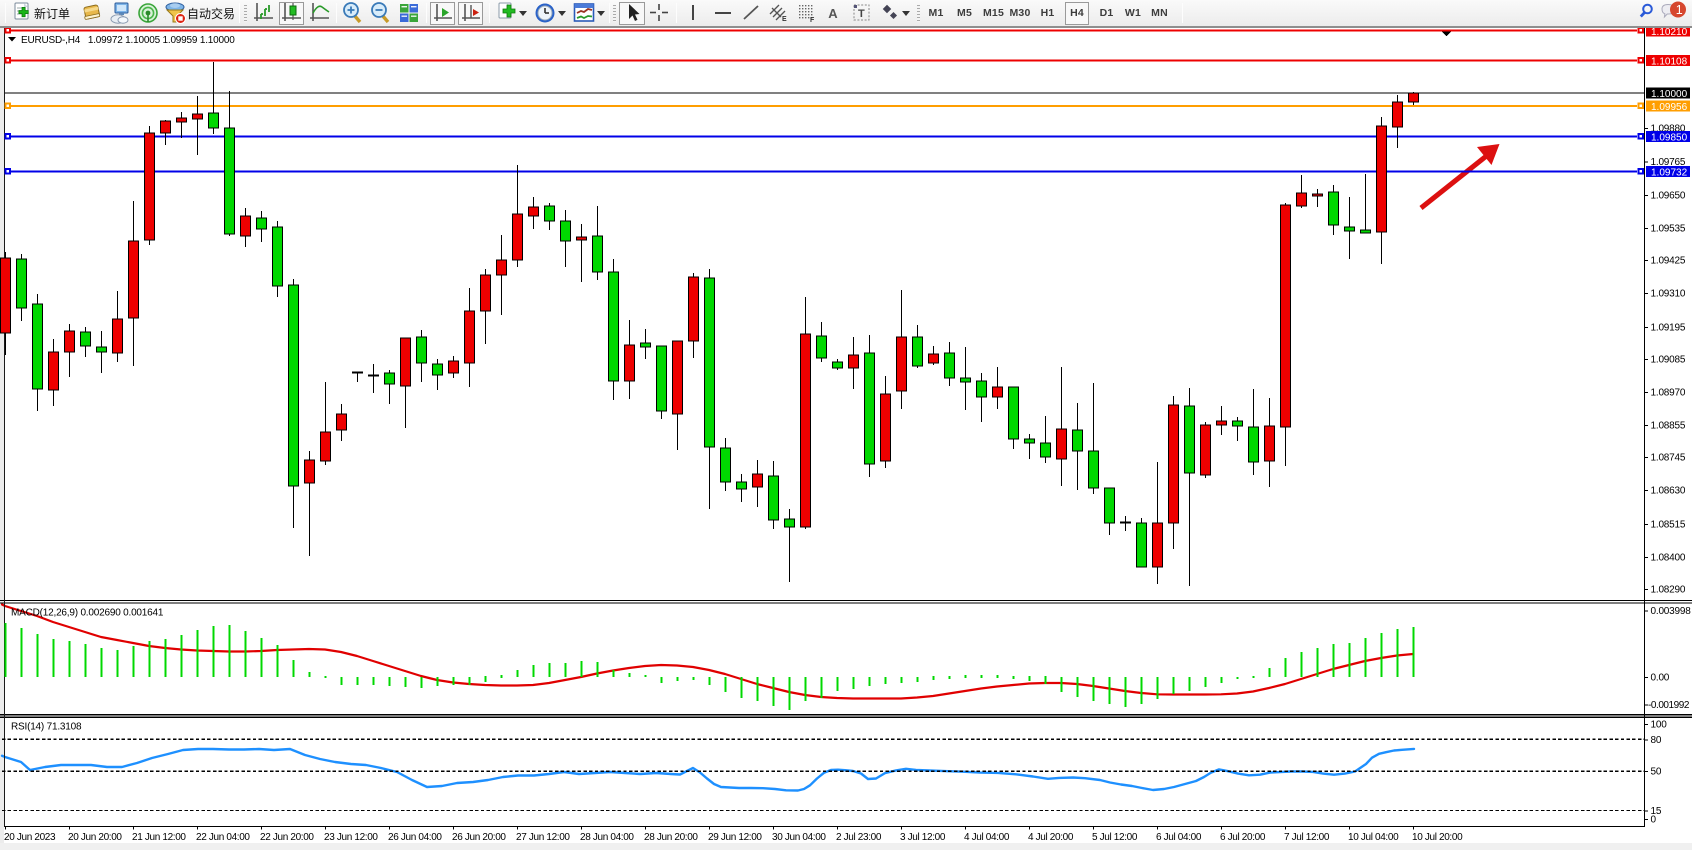 The height and width of the screenshot is (850, 1692). What do you see at coordinates (1668, 328) in the screenshot?
I see `svg-text: 1.09195` at bounding box center [1668, 328].